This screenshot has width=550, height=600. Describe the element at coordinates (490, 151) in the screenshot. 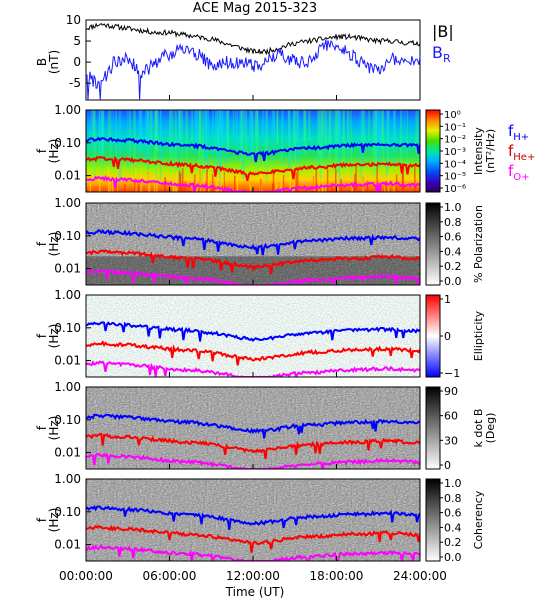

I see `colorbar-label: (nT²/Hz)` at that location.